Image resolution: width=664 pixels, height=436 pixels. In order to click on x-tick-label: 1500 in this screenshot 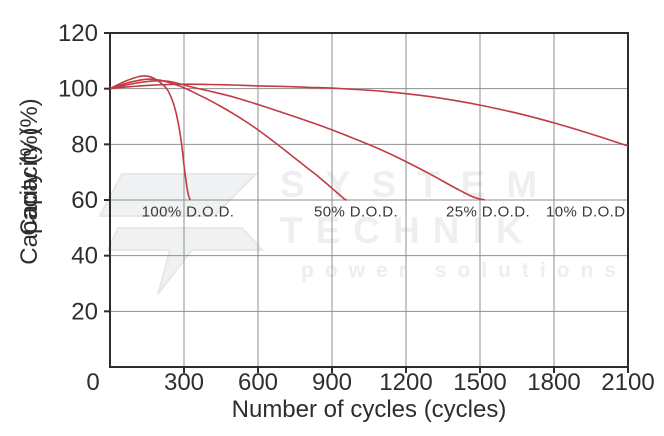, I will do `click(479, 382)`.